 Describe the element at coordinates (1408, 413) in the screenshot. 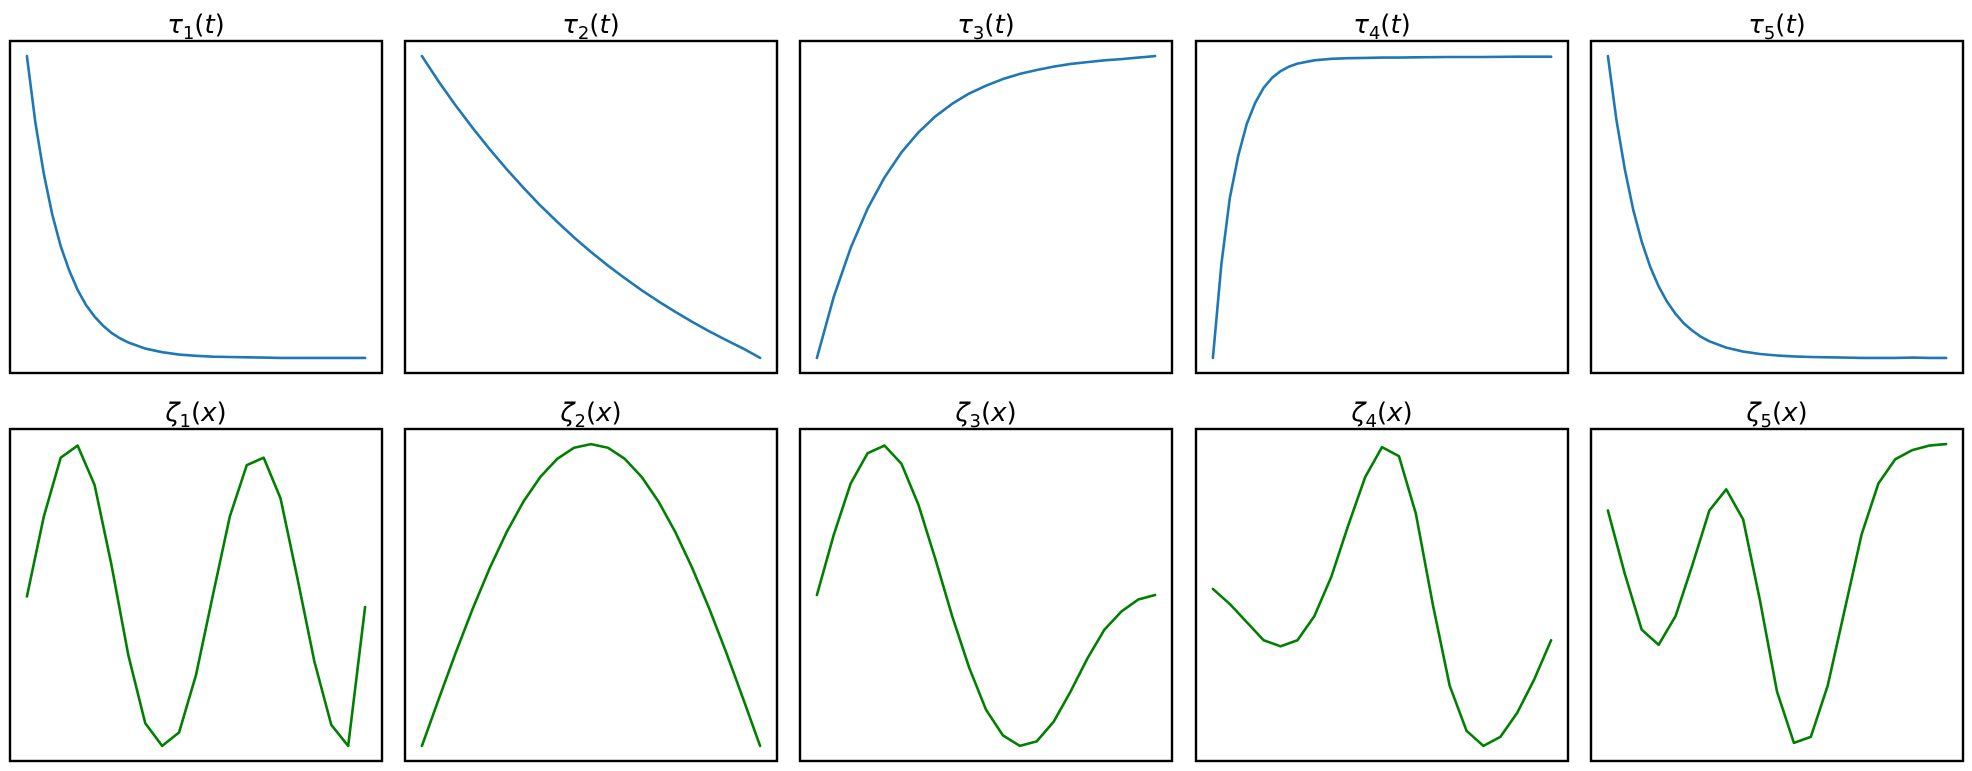

I see `zeta-4-title-close-paren: )` at that location.